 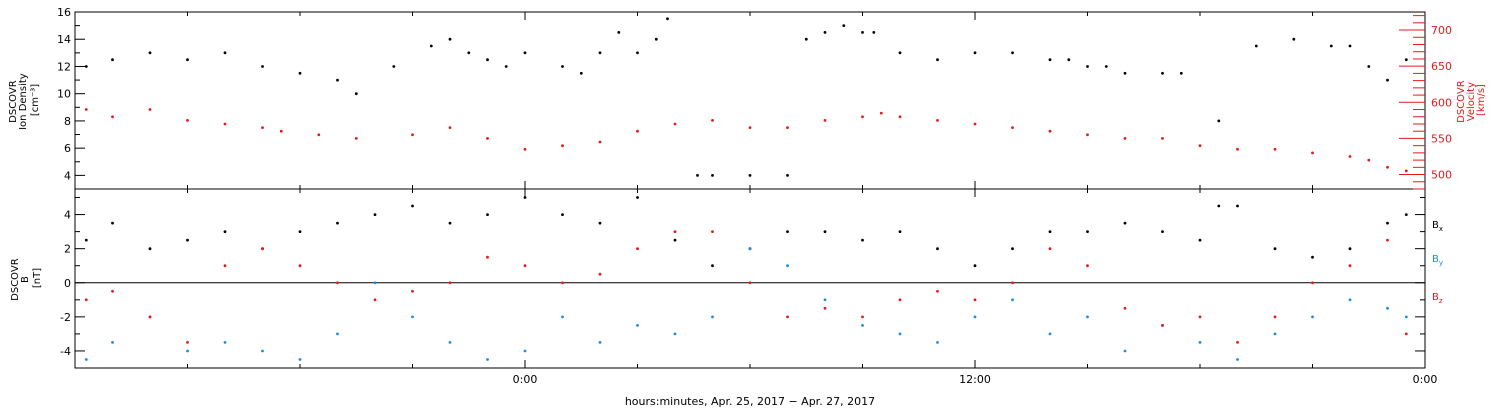 I want to click on y-tick-label-magnetic: -4, so click(x=65, y=351).